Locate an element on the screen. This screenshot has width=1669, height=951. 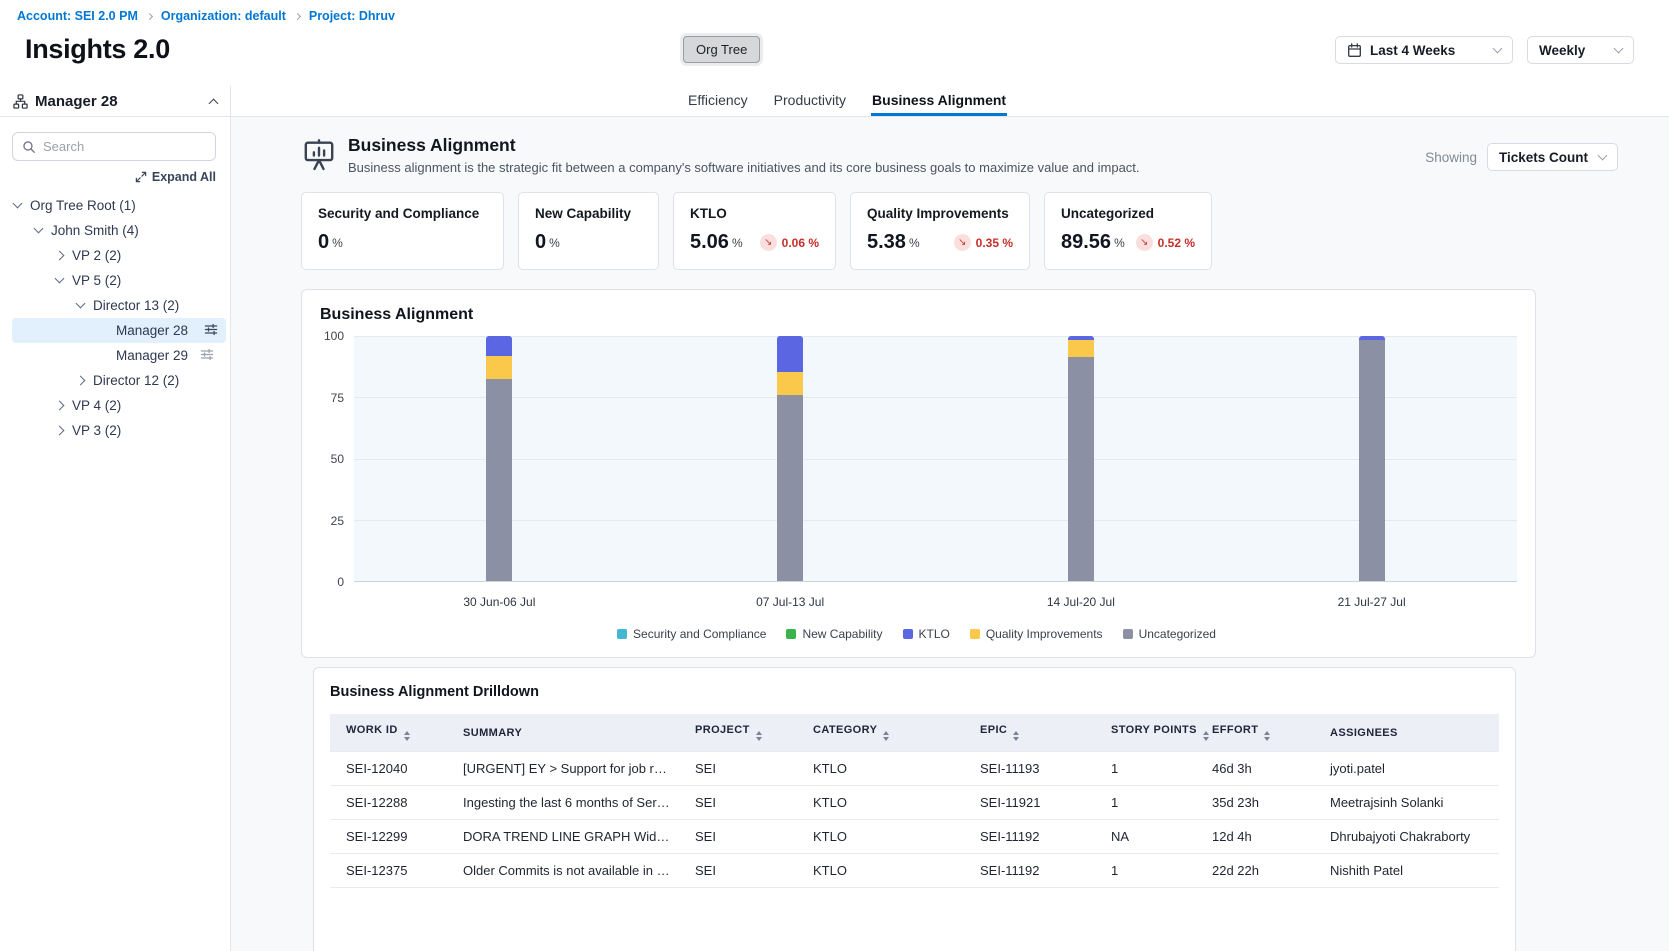
column-header-story-points: STORY POINTS is located at coordinates (1152, 733).